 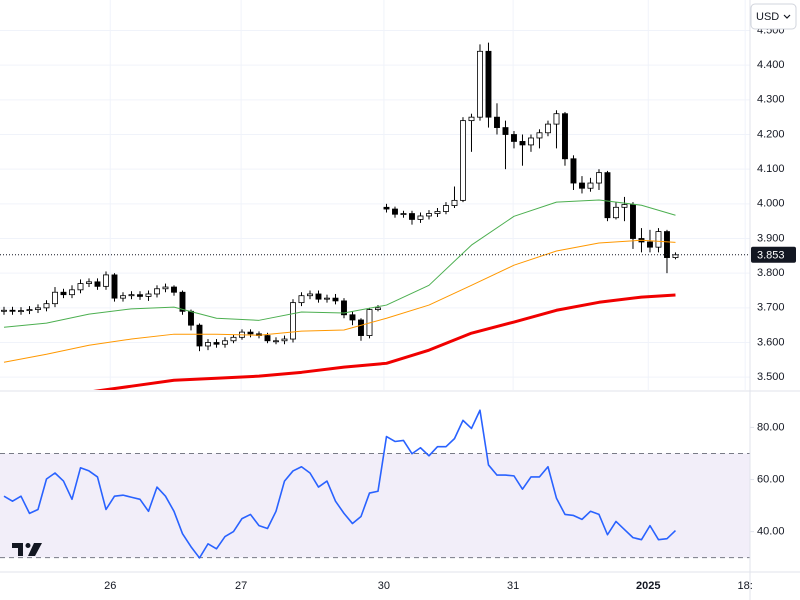 What do you see at coordinates (110, 586) in the screenshot?
I see `x-tick-label: 26` at bounding box center [110, 586].